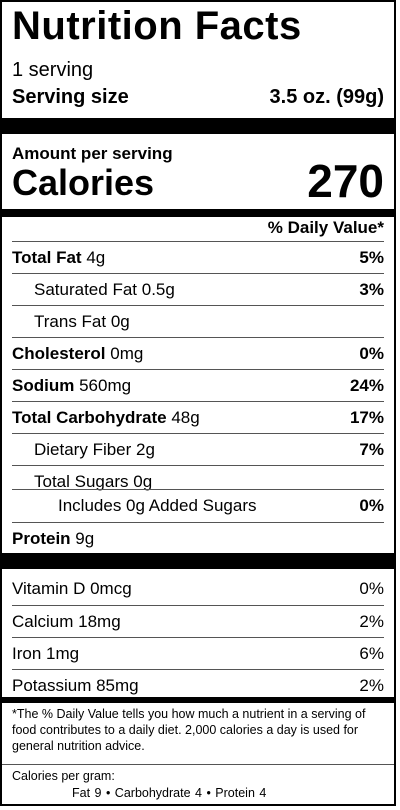  I want to click on nutrient-name: Total Sugars, so click(81, 481).